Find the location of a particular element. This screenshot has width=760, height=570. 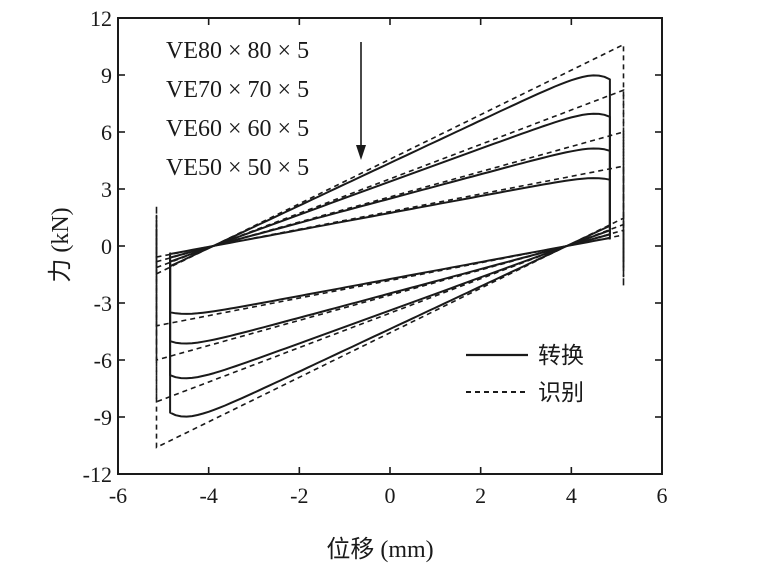

x-tick-label: 4 is located at coordinates (571, 495).